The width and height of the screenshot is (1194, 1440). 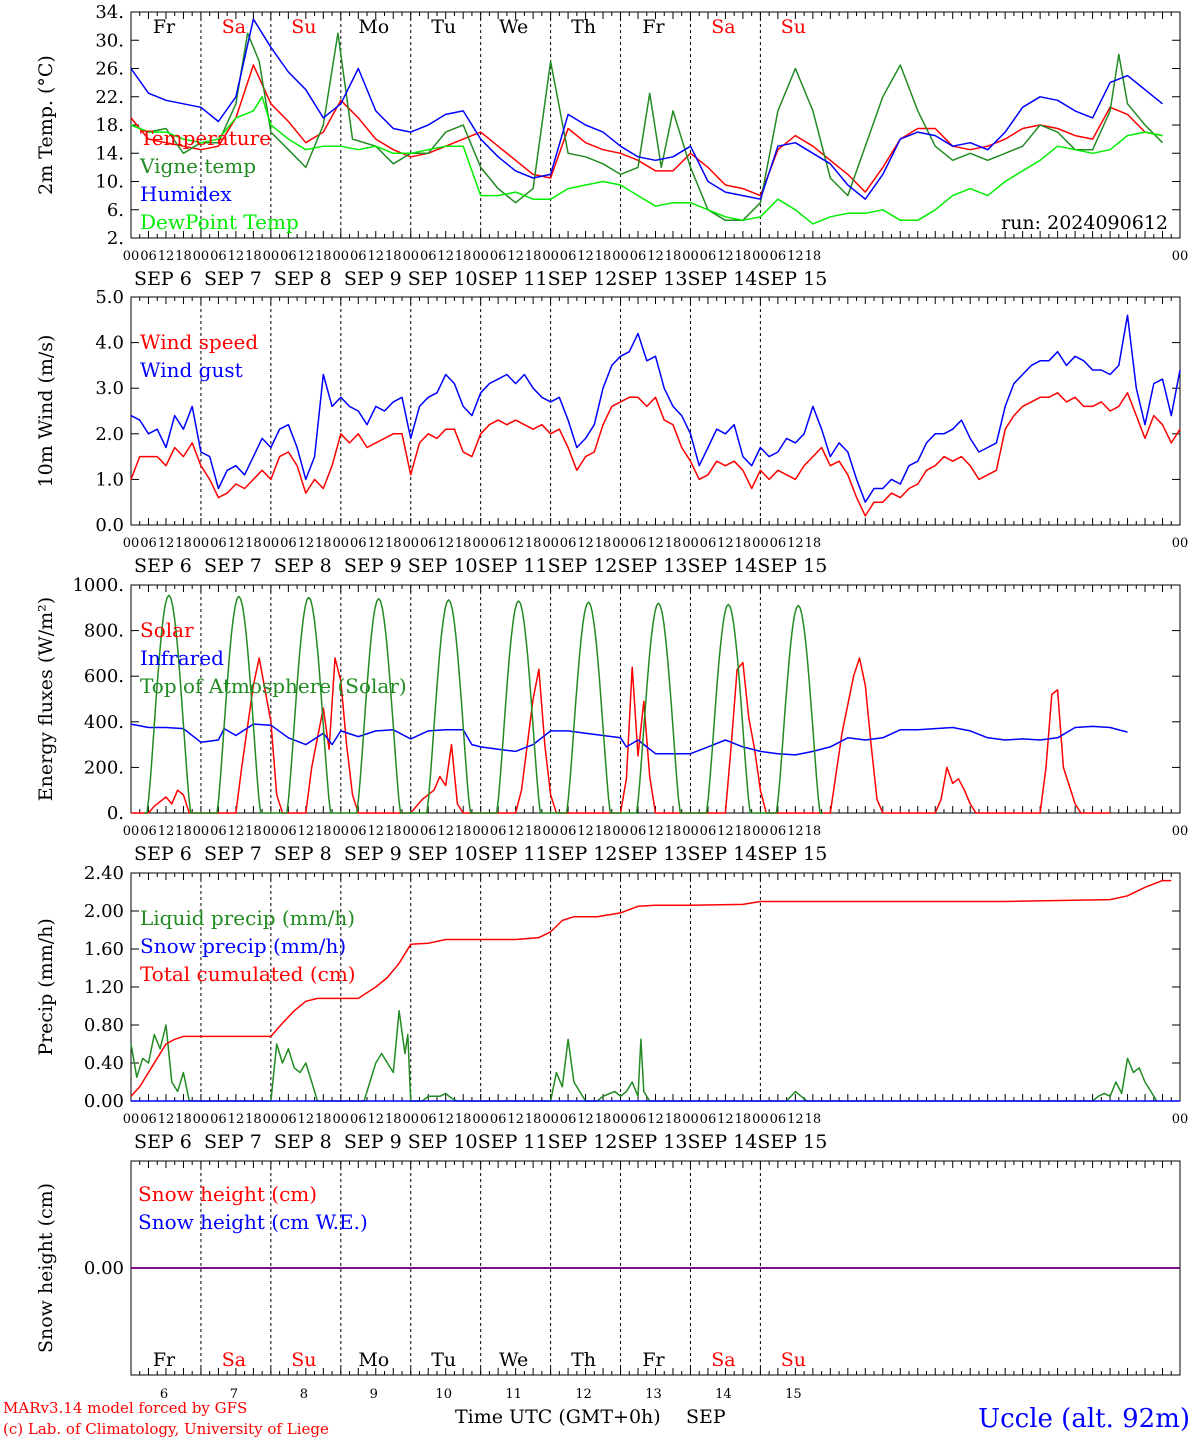 I want to click on y-tick-label: 200., so click(x=104, y=767).